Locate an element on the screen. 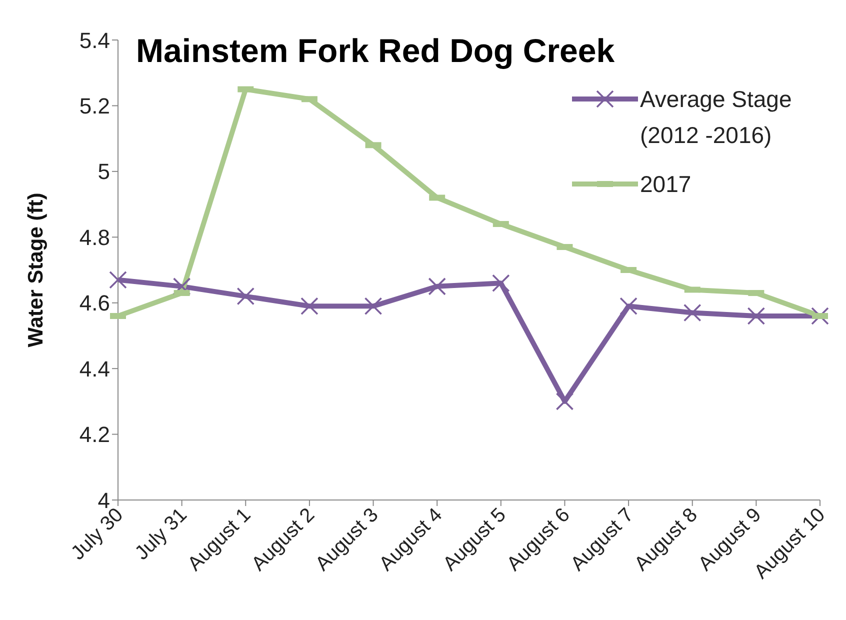 The image size is (846, 620). y-tick-label: 4.4 is located at coordinates (94, 369).